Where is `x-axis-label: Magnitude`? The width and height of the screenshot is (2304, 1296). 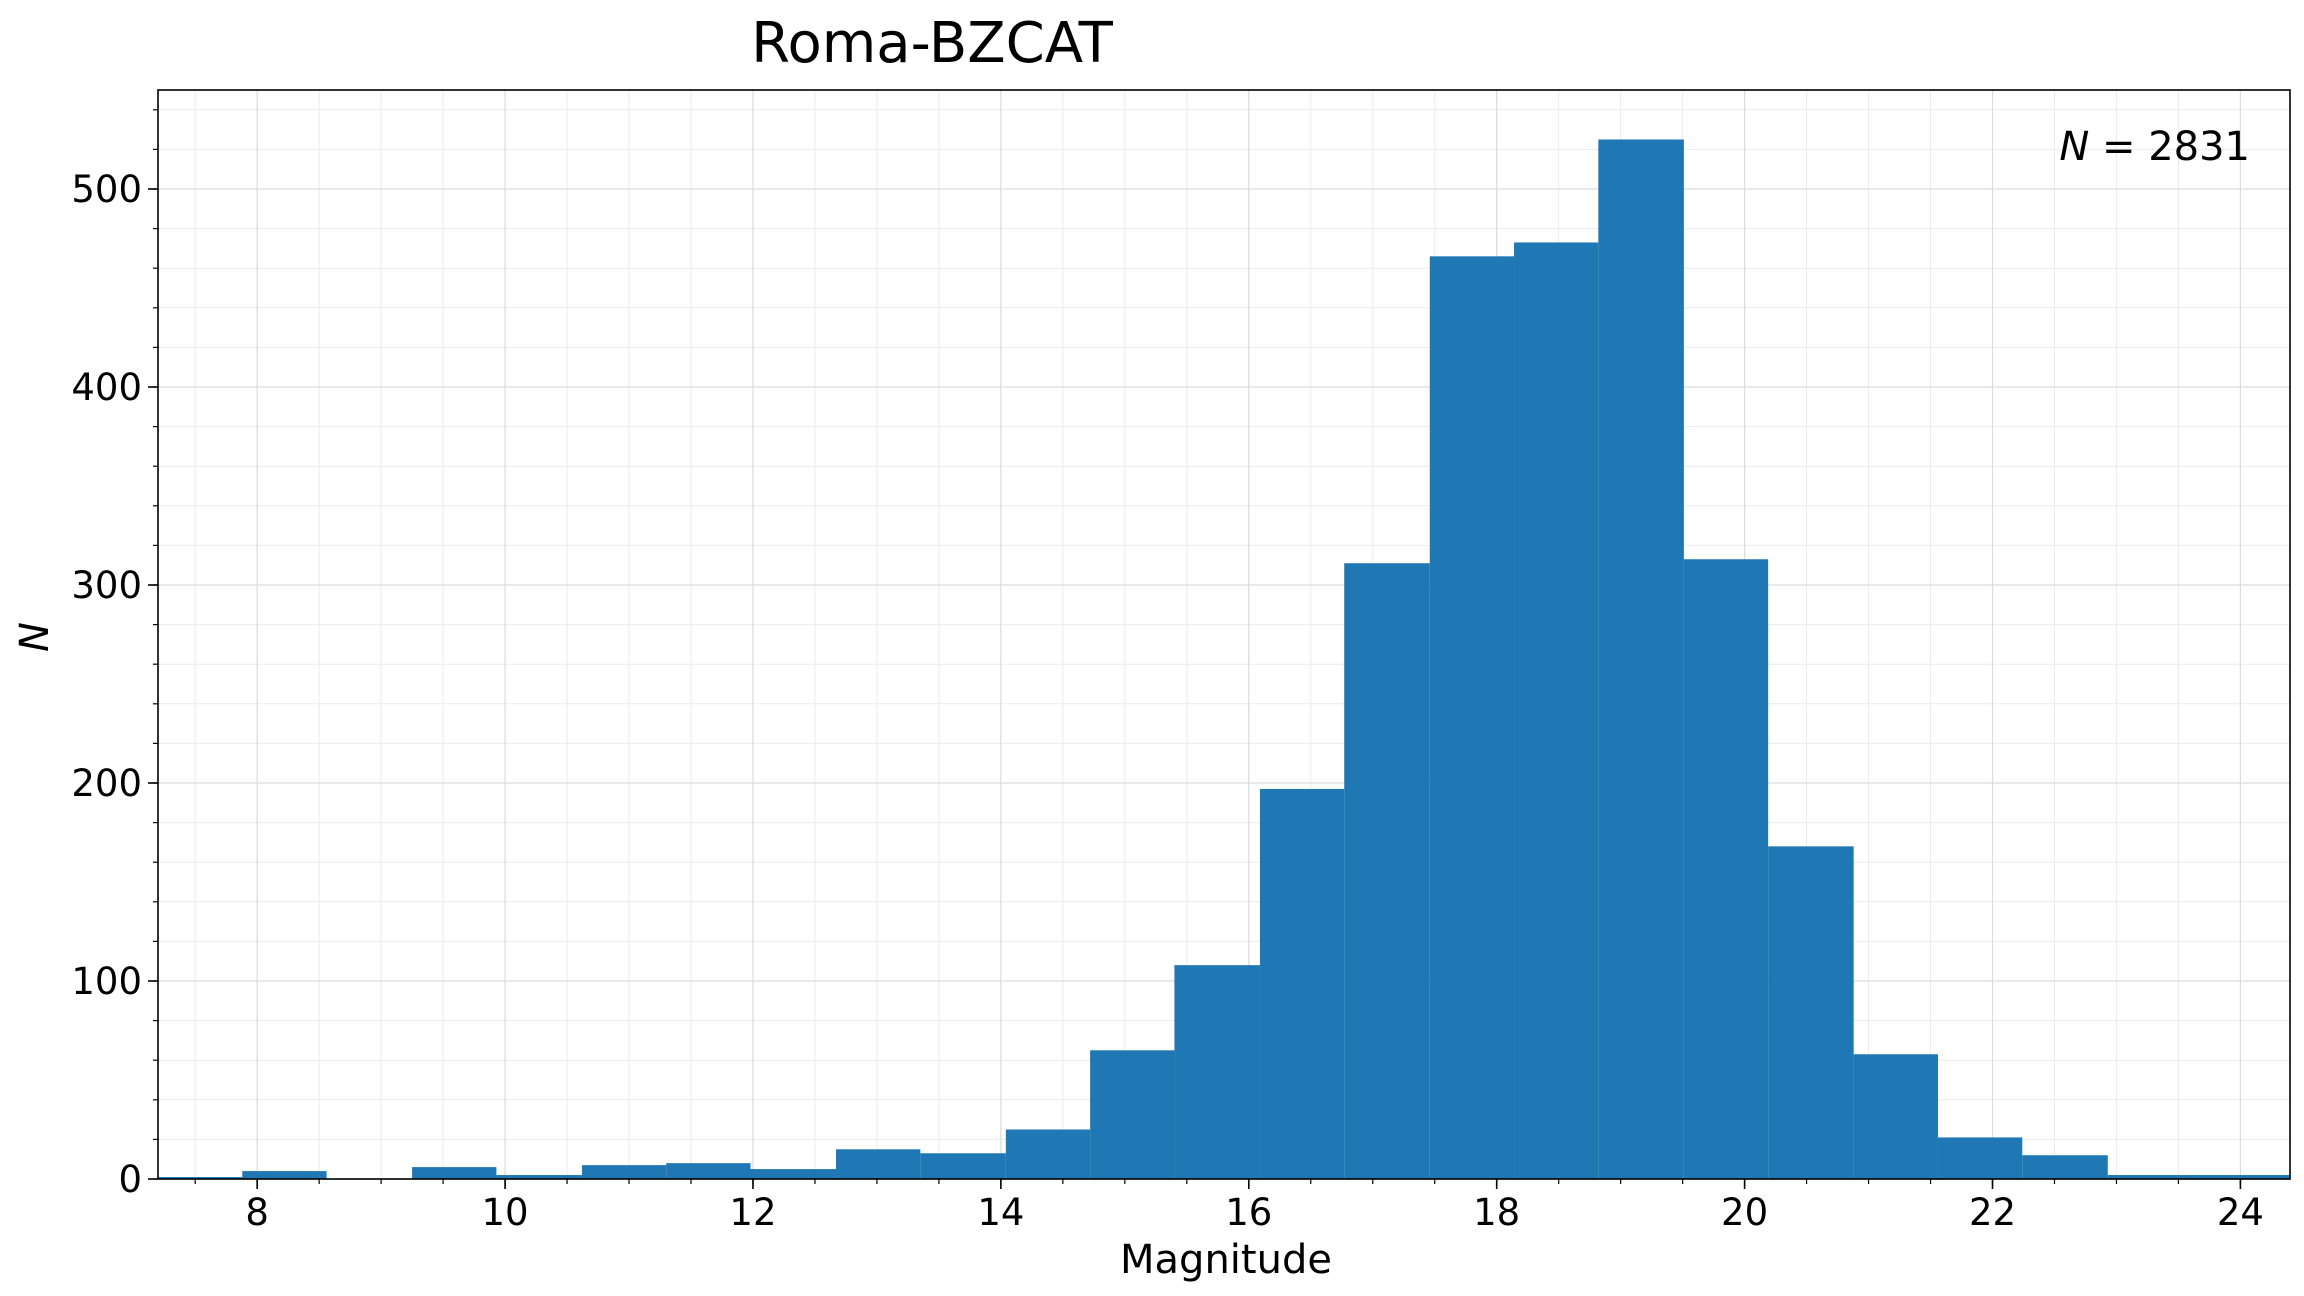
x-axis-label: Magnitude is located at coordinates (1226, 1260).